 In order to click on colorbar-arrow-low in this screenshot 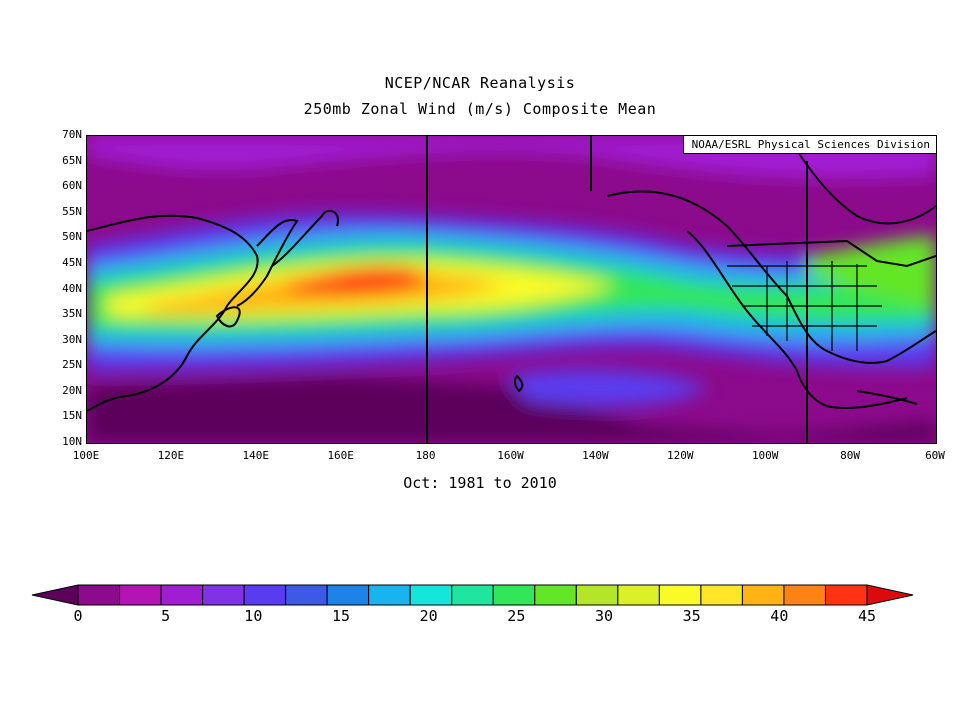, I will do `click(55, 595)`.